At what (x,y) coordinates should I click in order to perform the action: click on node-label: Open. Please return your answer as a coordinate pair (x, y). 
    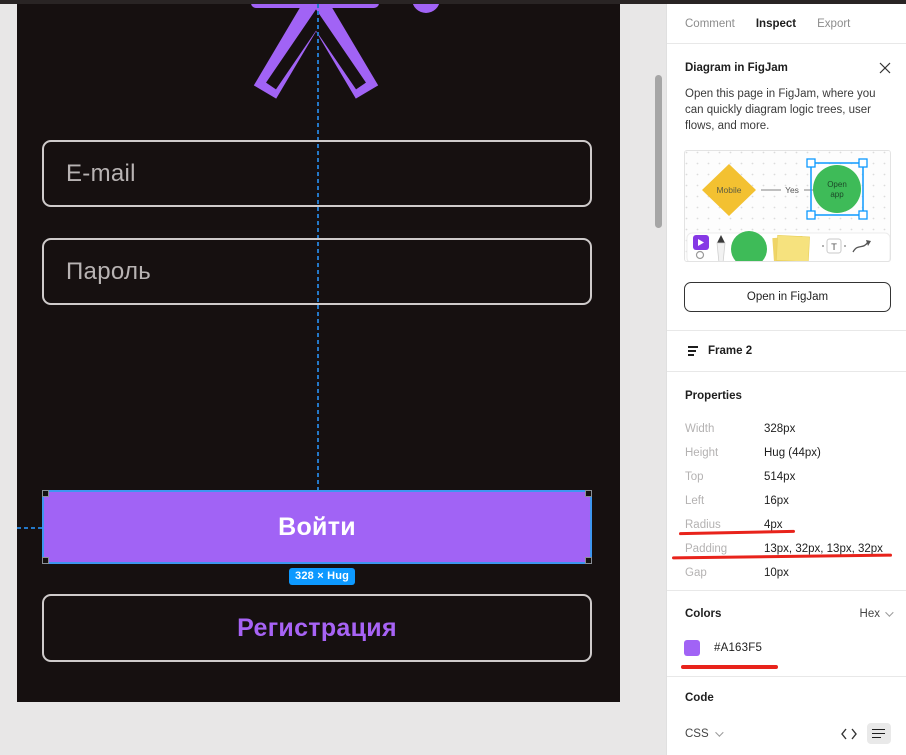
    Looking at the image, I should click on (837, 184).